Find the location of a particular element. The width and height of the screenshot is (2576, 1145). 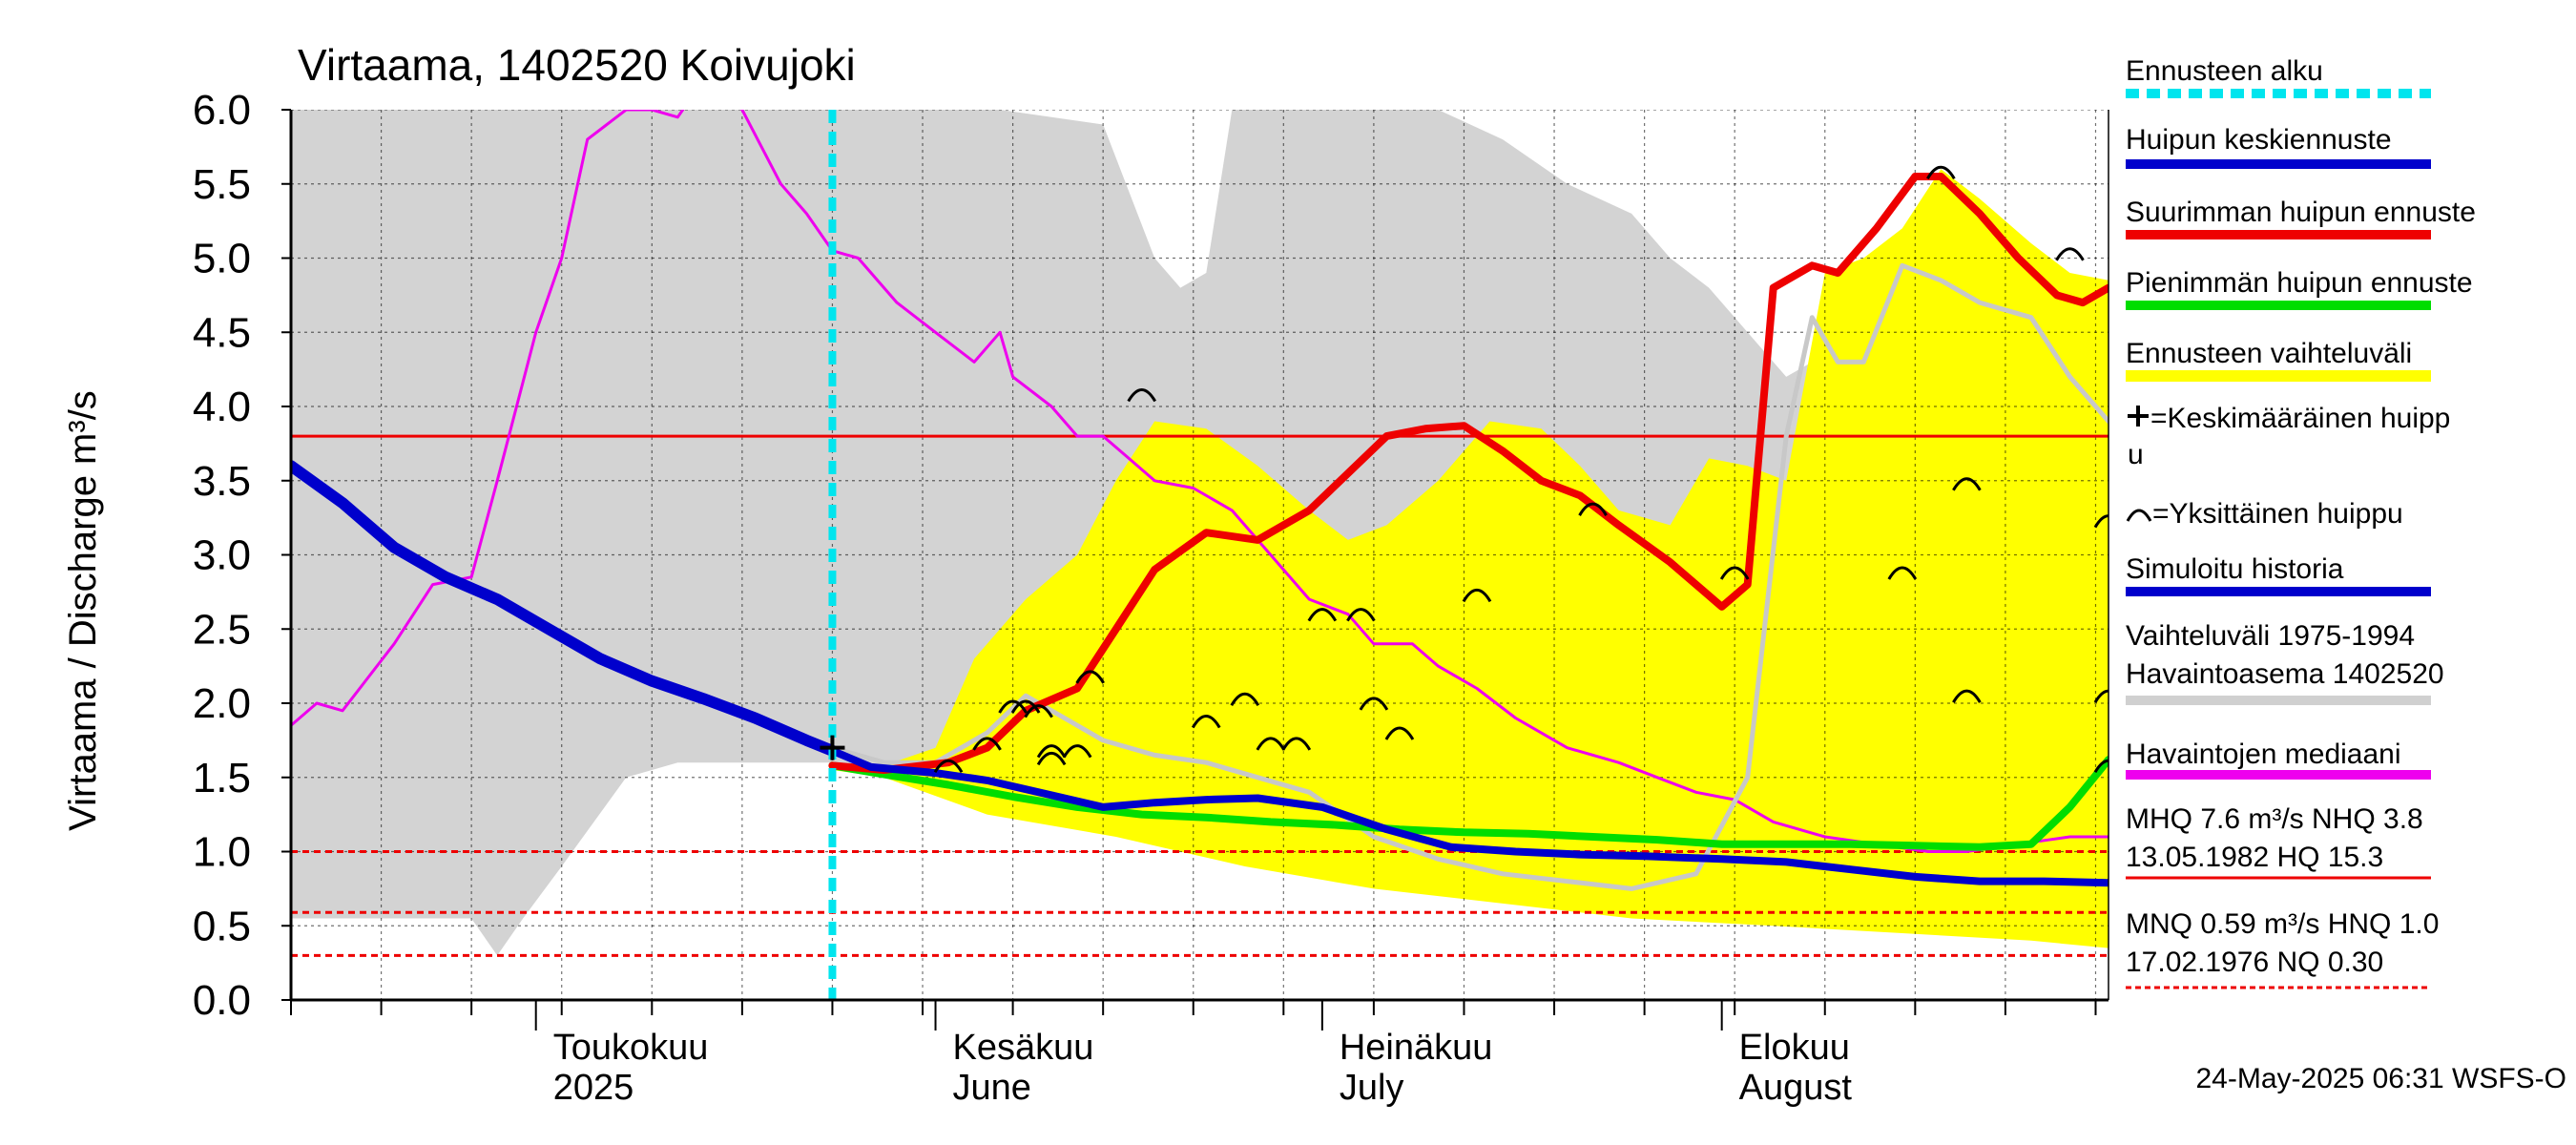

y-tick-label: 3.5 is located at coordinates (222, 482).